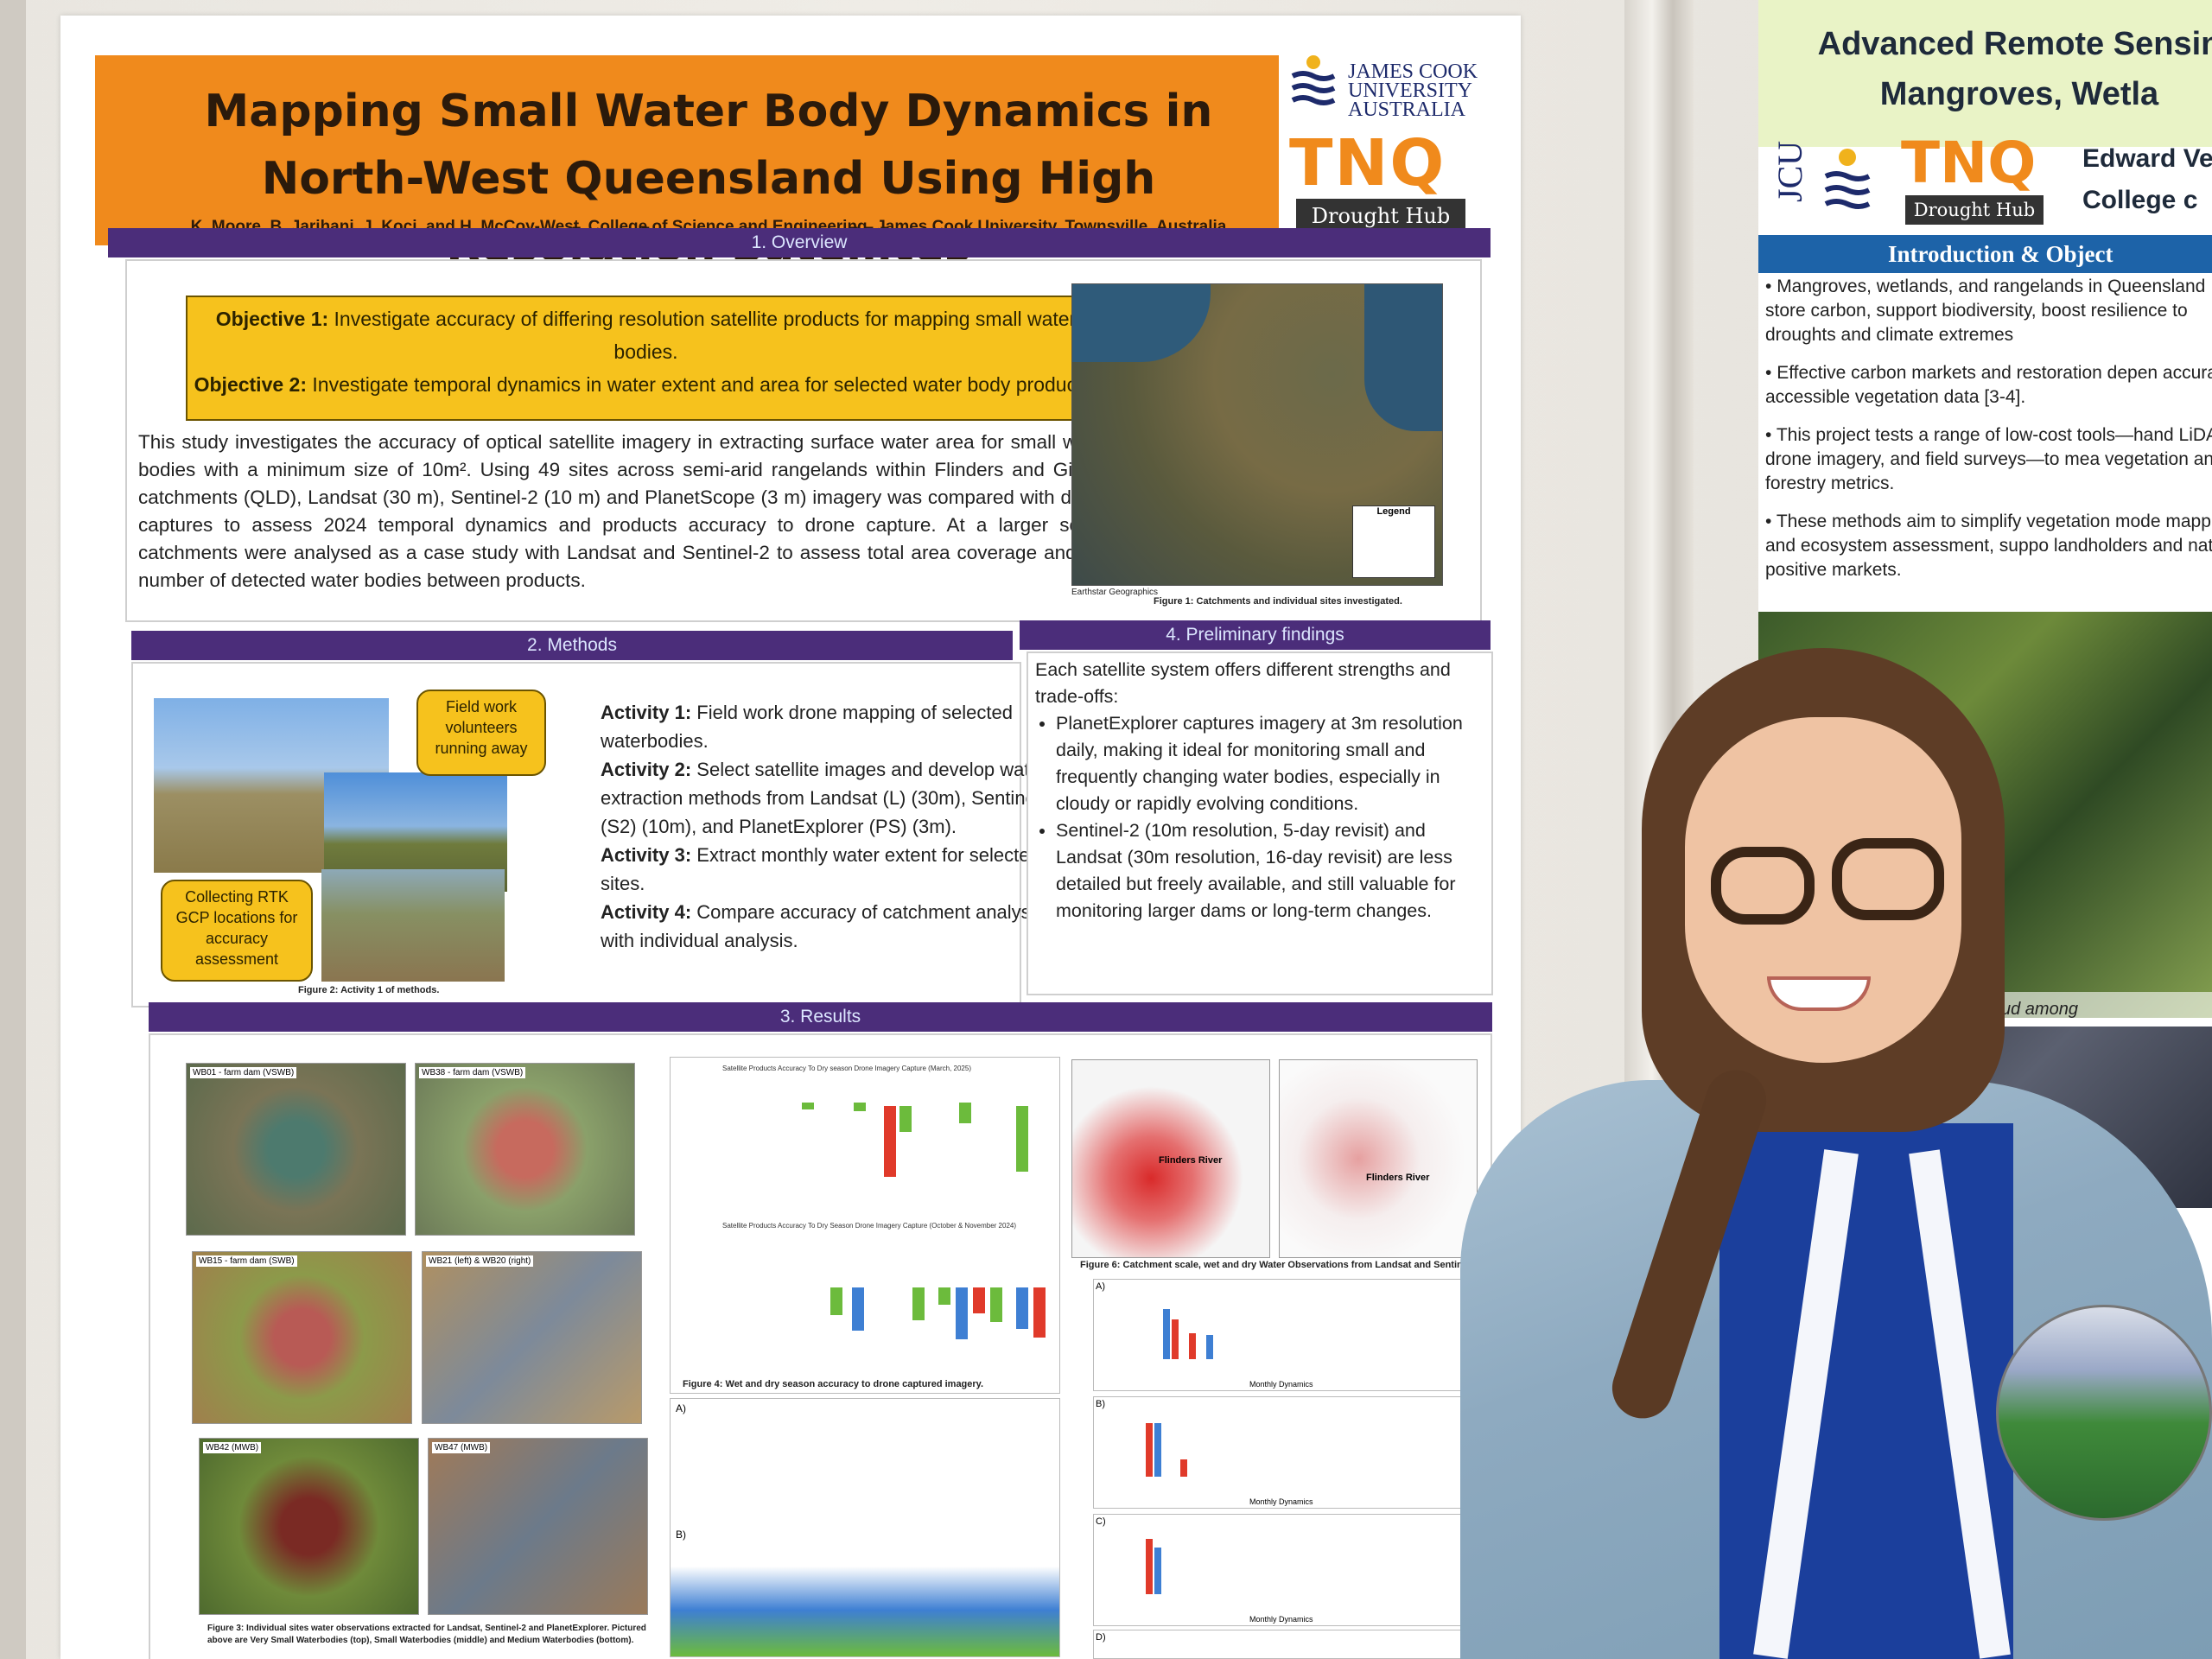 The image size is (2212, 1659). I want to click on poster2-jcu-logo: JCU, so click(1830, 181).